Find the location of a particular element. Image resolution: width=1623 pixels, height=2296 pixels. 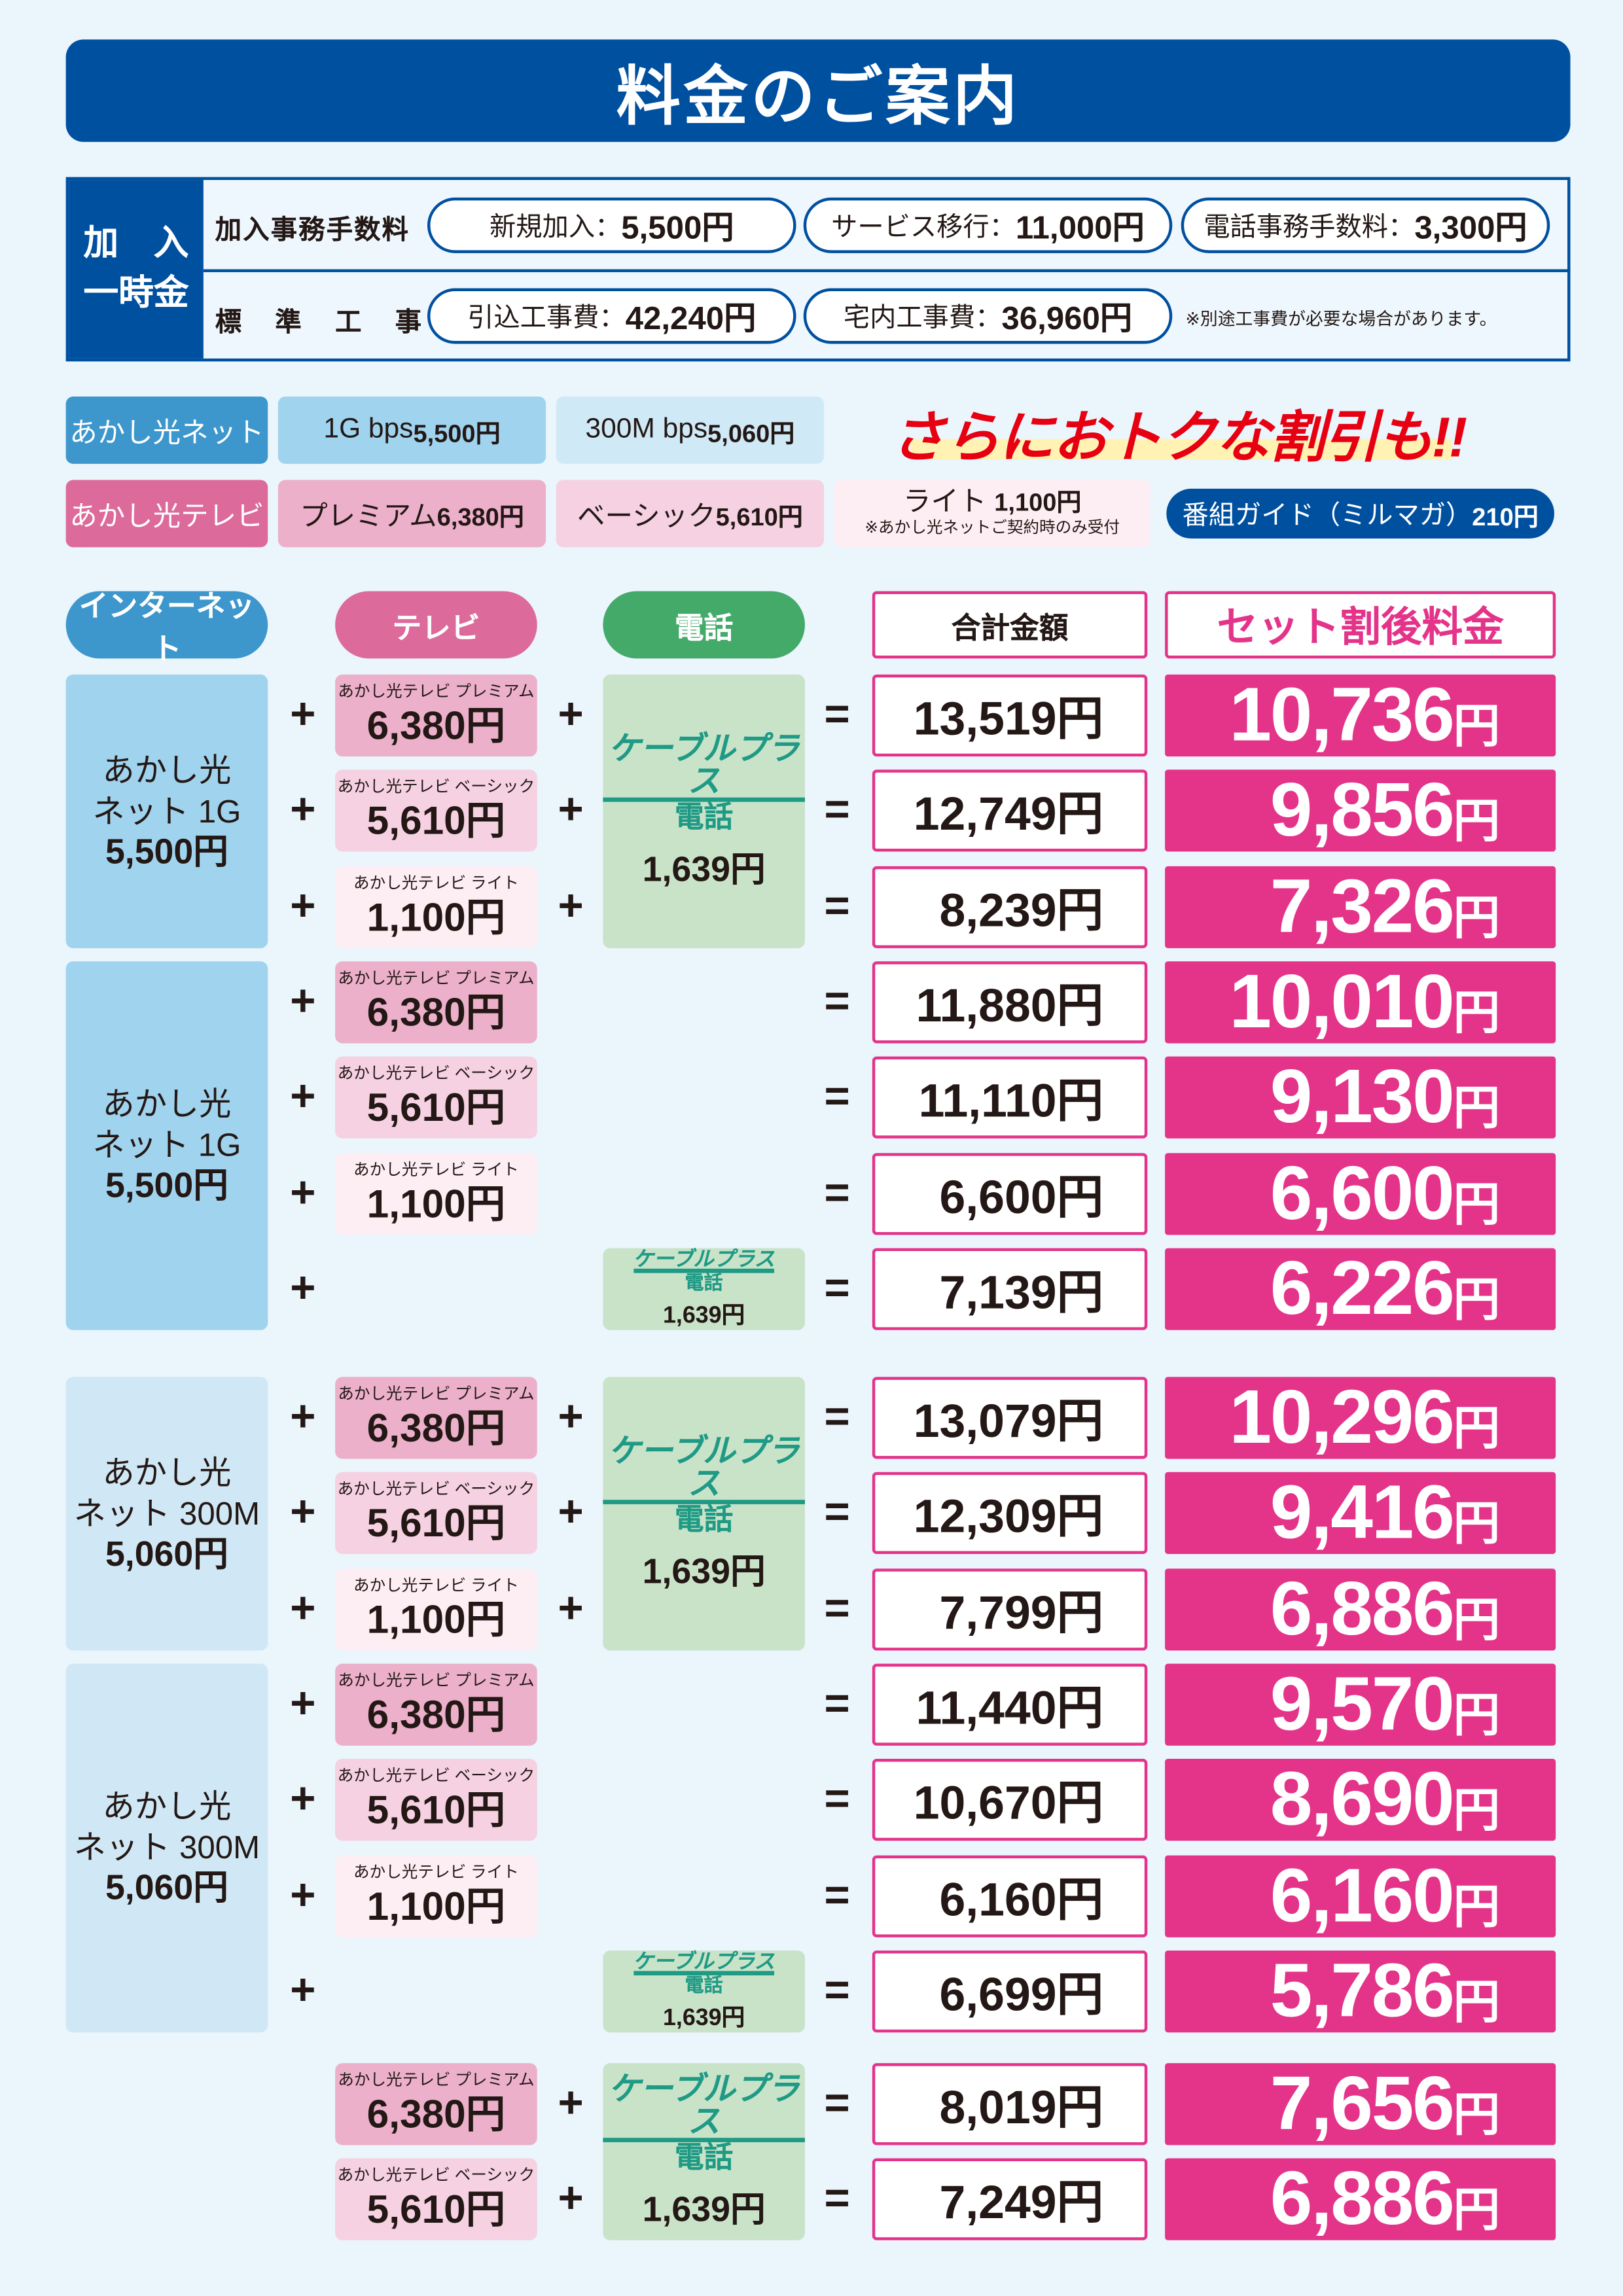

discounted-amount: 6,226 is located at coordinates (1363, 1289).